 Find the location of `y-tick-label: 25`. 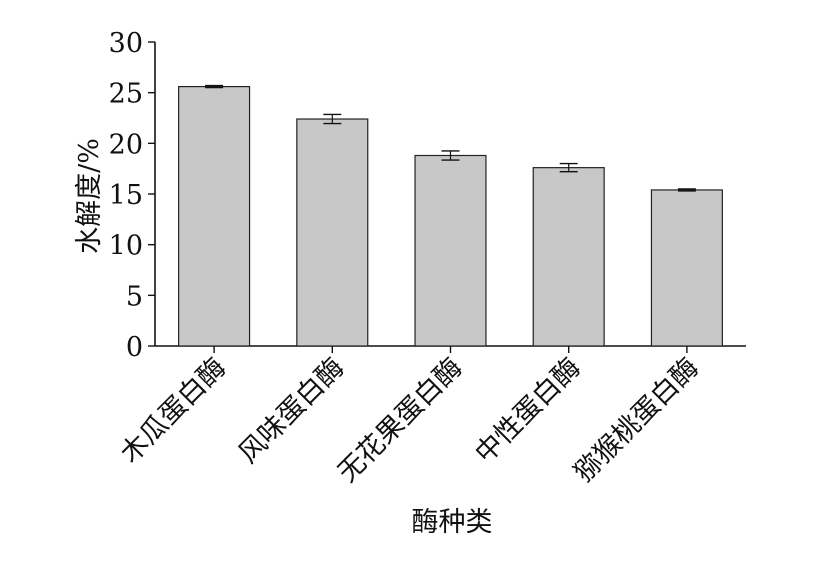

y-tick-label: 25 is located at coordinates (126, 94).